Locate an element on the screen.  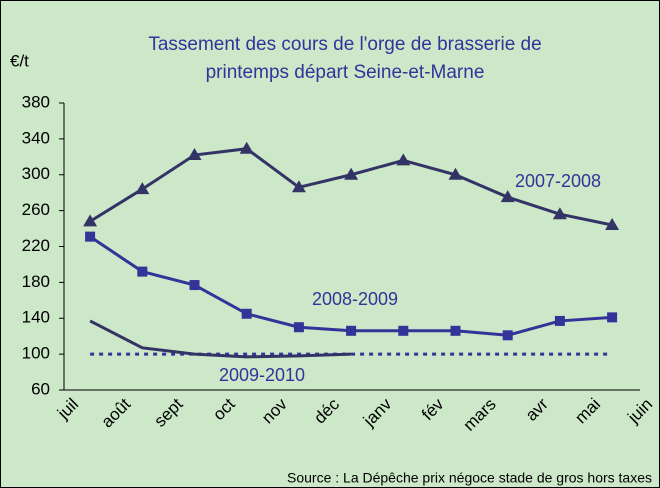
y-tick-label: 260 is located at coordinates (36, 209).